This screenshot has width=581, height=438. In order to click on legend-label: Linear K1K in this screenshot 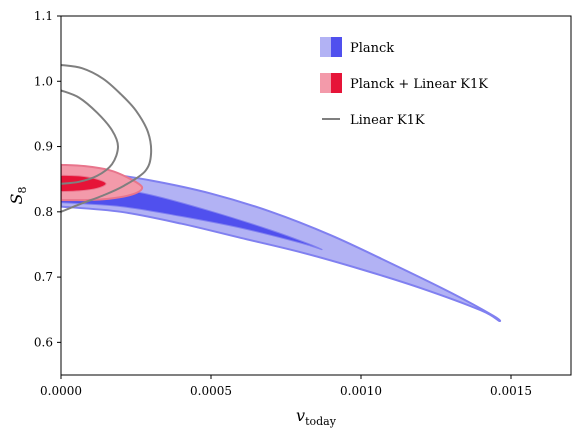, I will do `click(387, 120)`.